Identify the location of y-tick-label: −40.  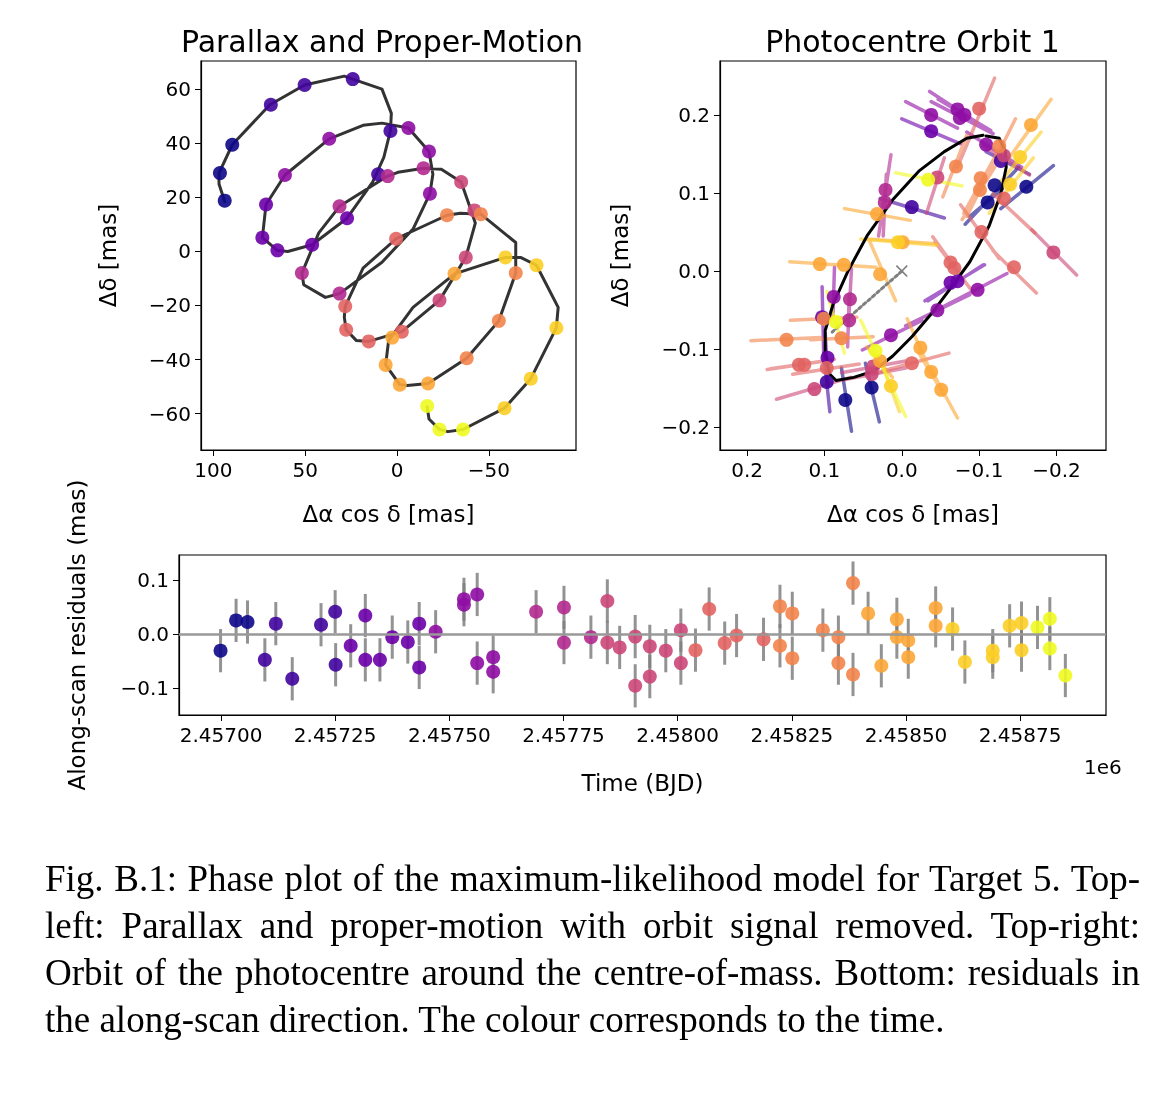
(169, 359).